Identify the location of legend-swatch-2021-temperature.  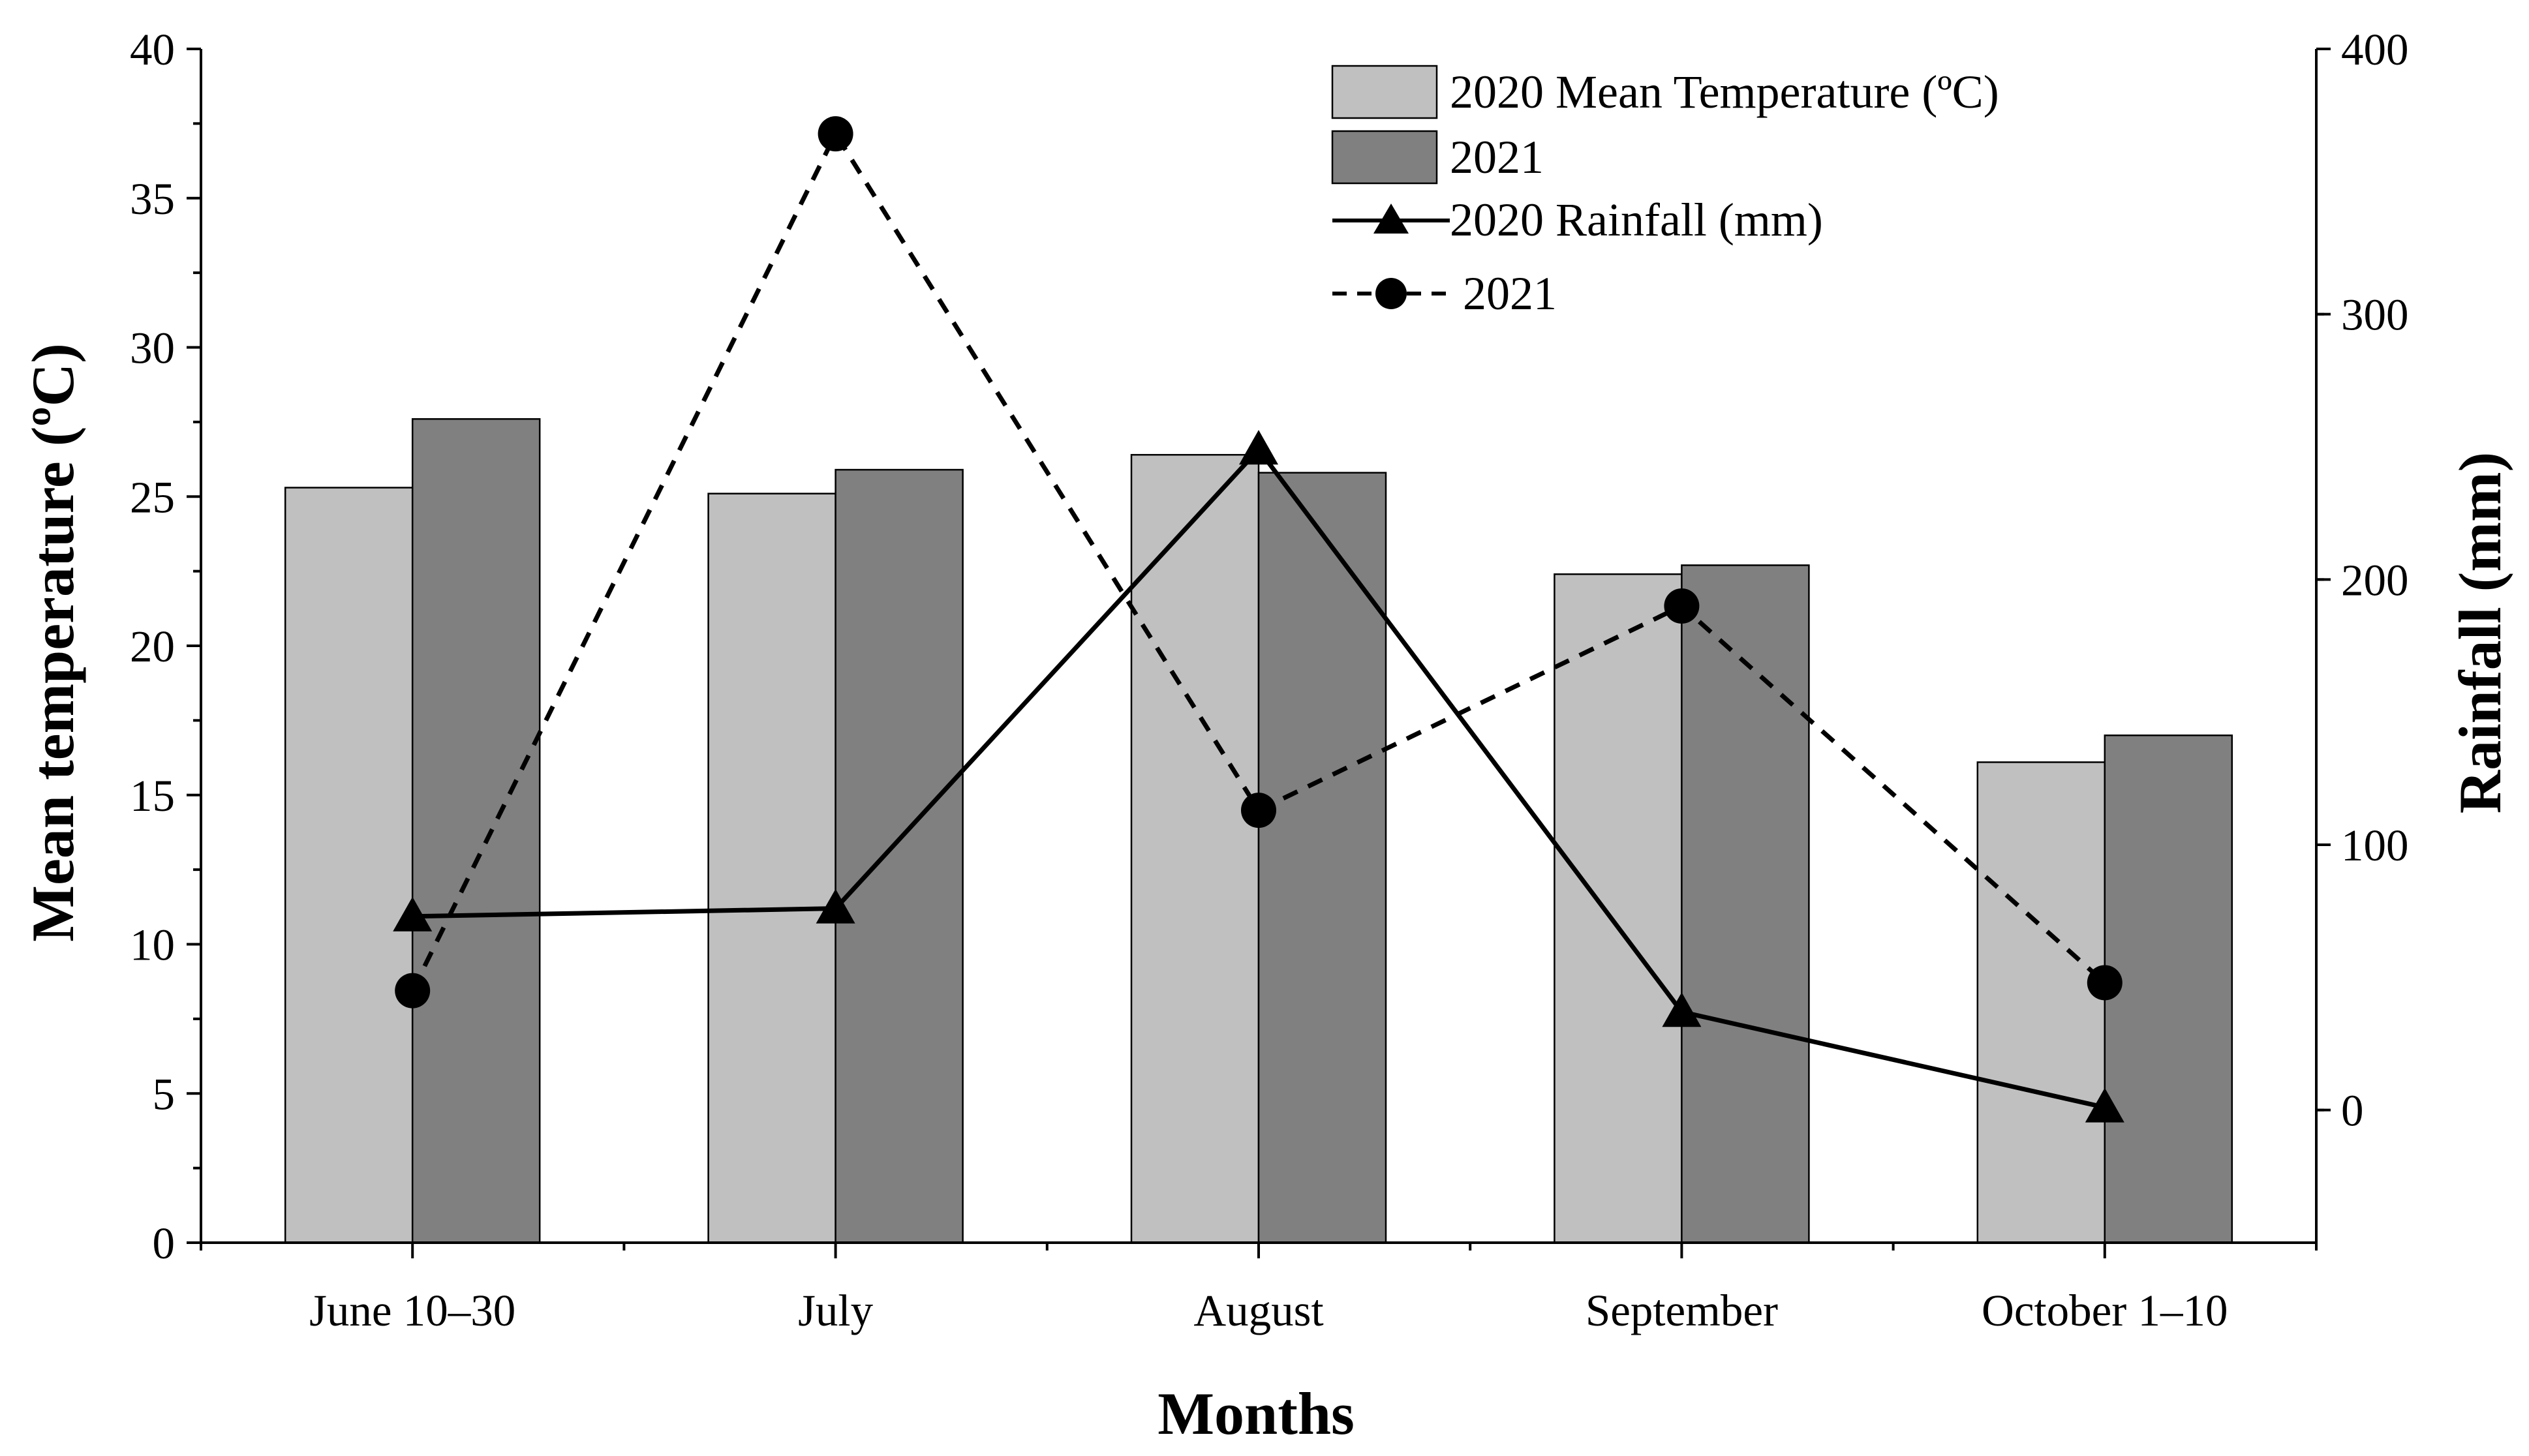
(1384, 158).